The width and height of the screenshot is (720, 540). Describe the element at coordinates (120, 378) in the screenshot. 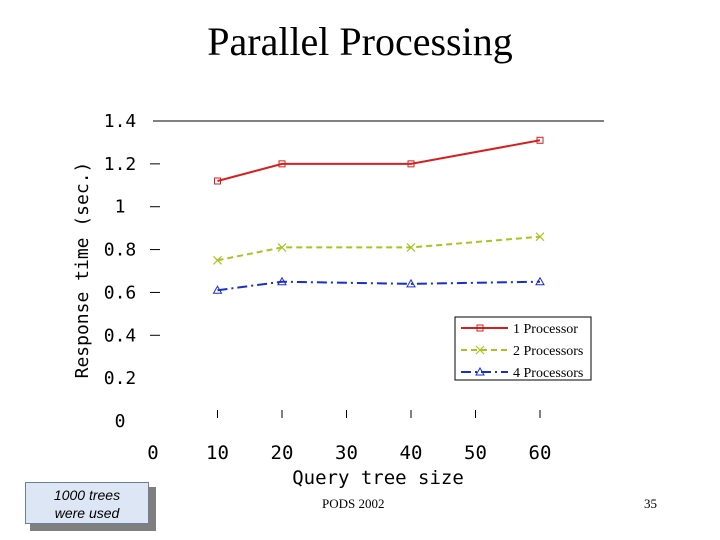

I see `y-tick-label: 0.2` at that location.